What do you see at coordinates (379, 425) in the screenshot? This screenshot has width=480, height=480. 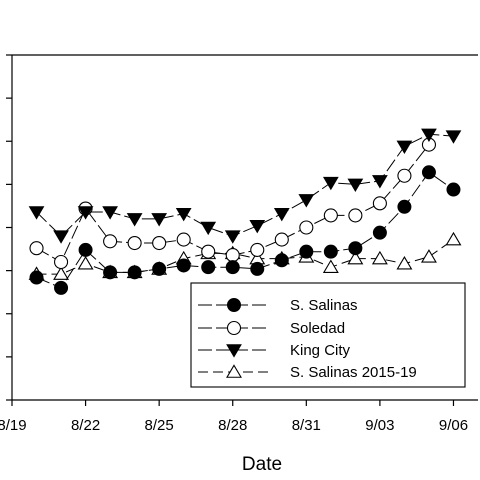 I see `x-tick-label: 9/03` at bounding box center [379, 425].